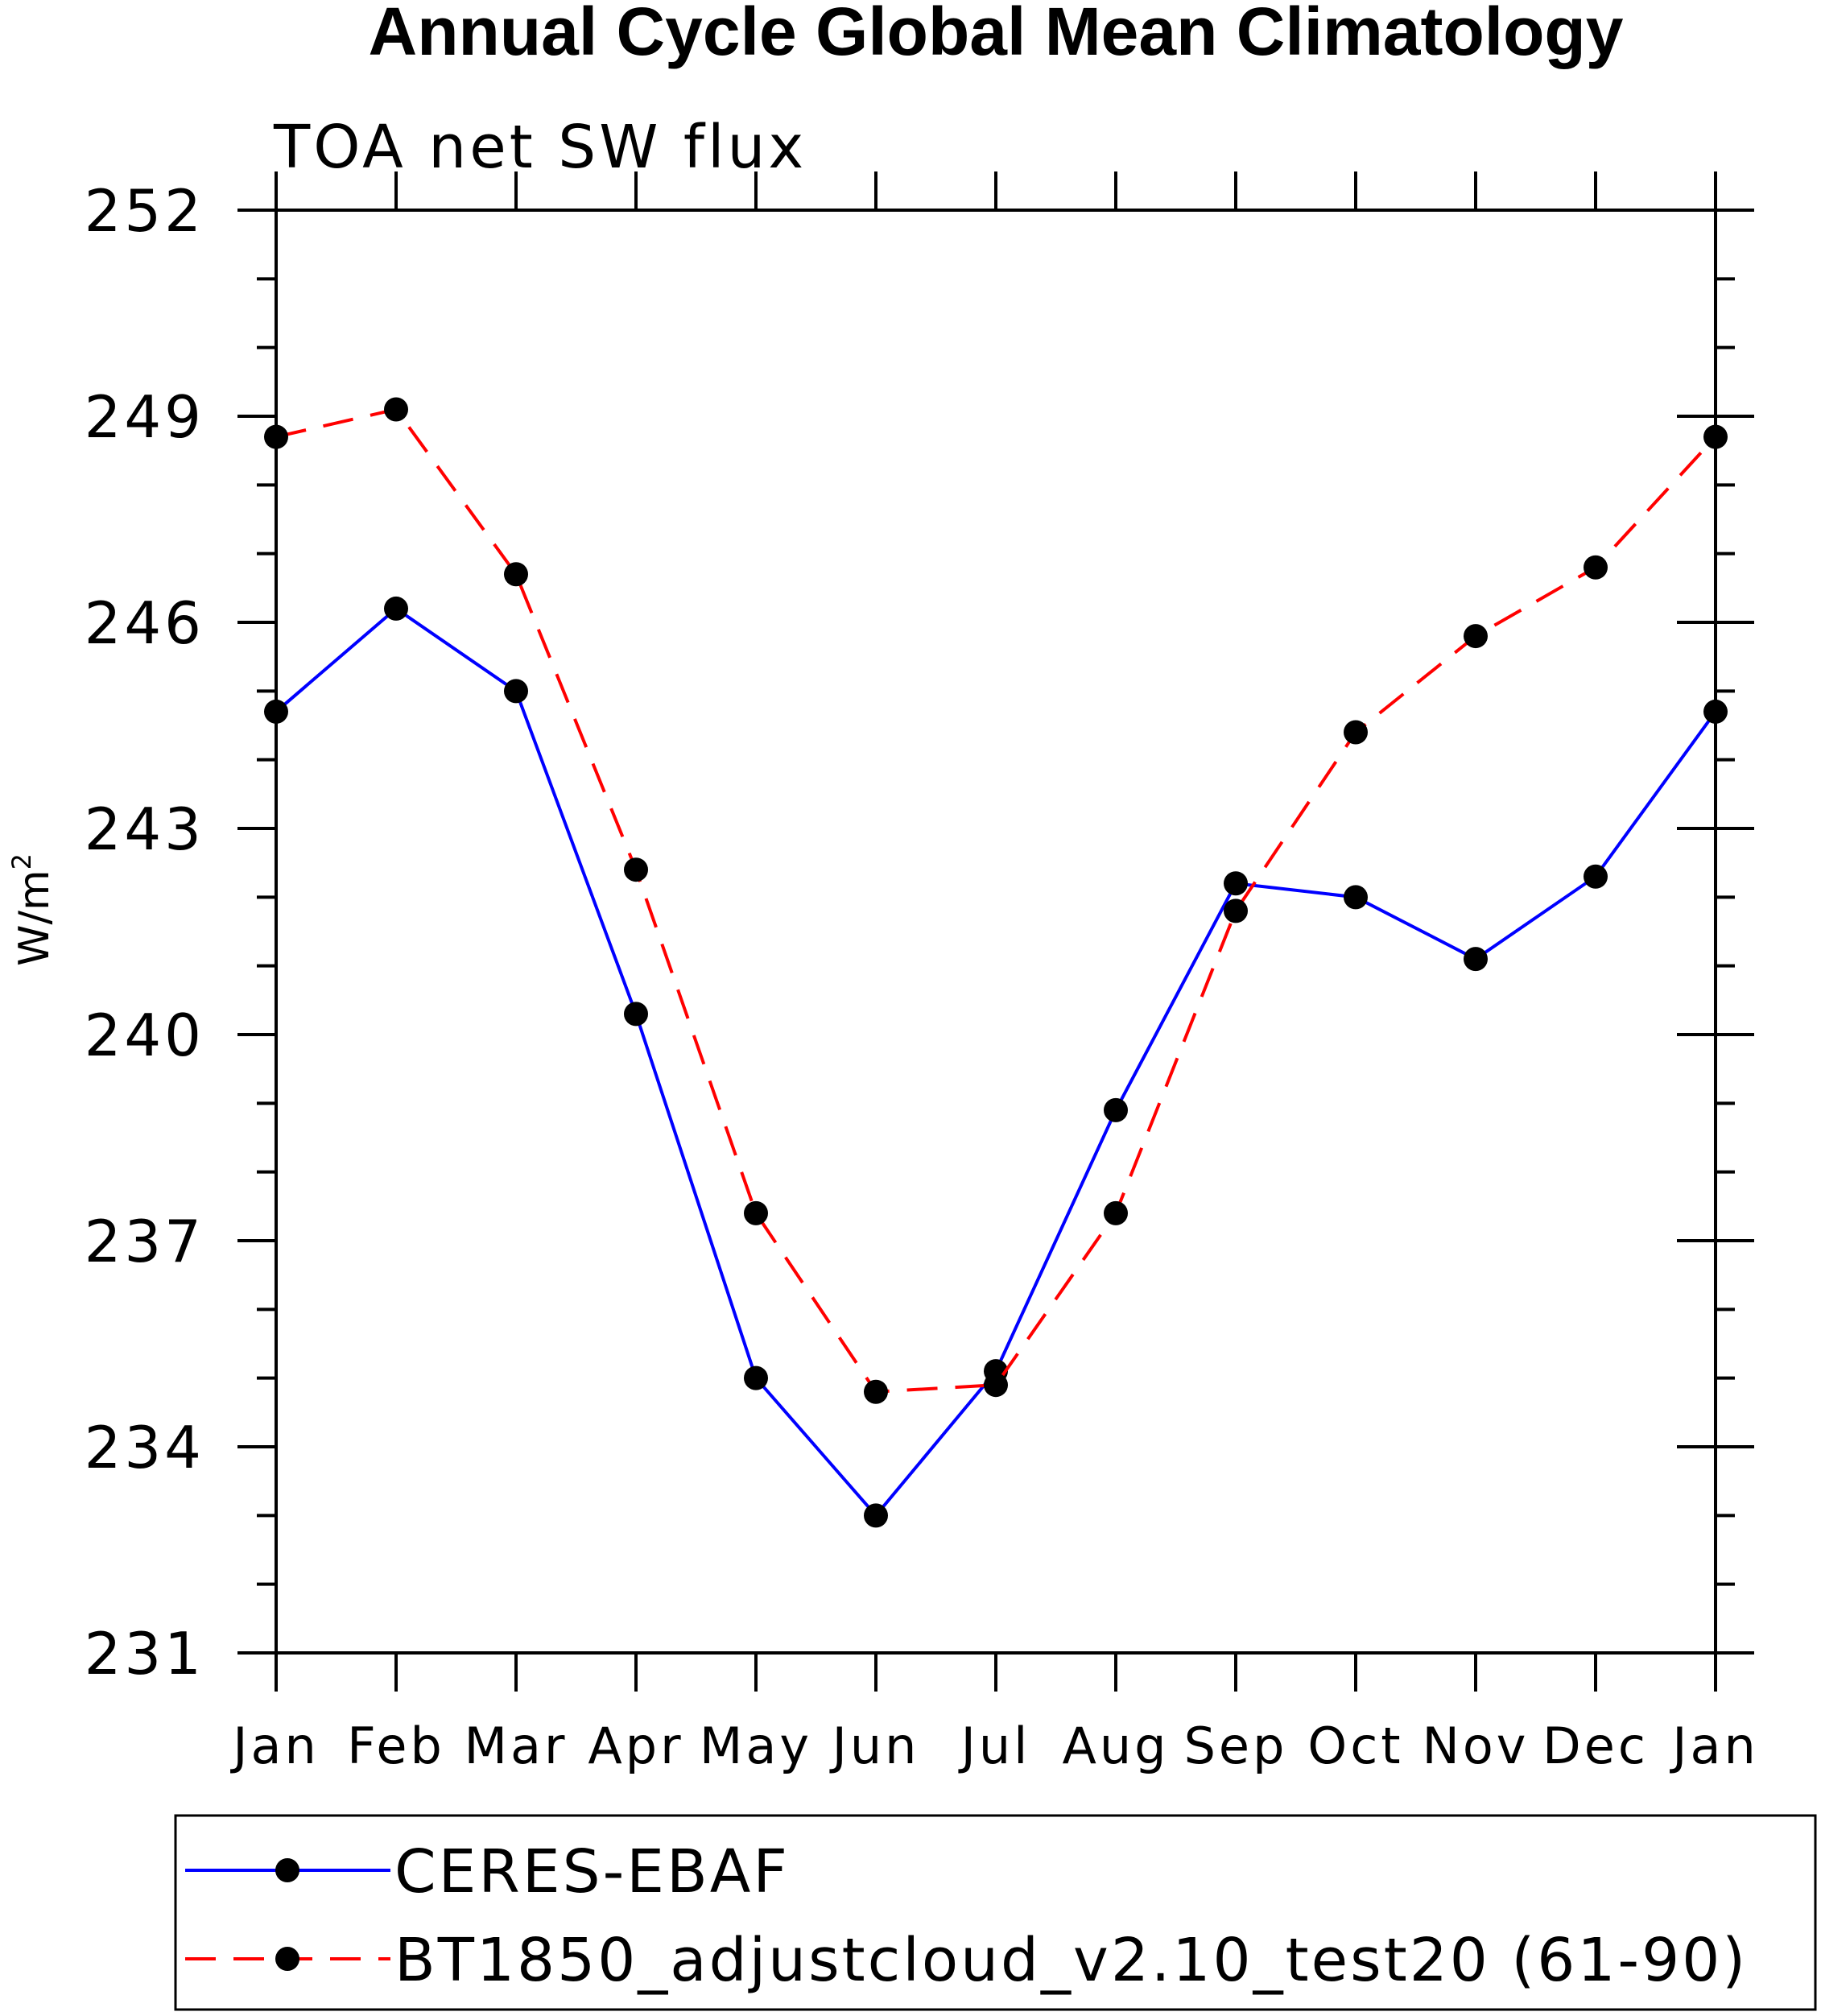 The image size is (1821, 2016). Describe the element at coordinates (144, 623) in the screenshot. I see `y-tick-label: 246` at that location.